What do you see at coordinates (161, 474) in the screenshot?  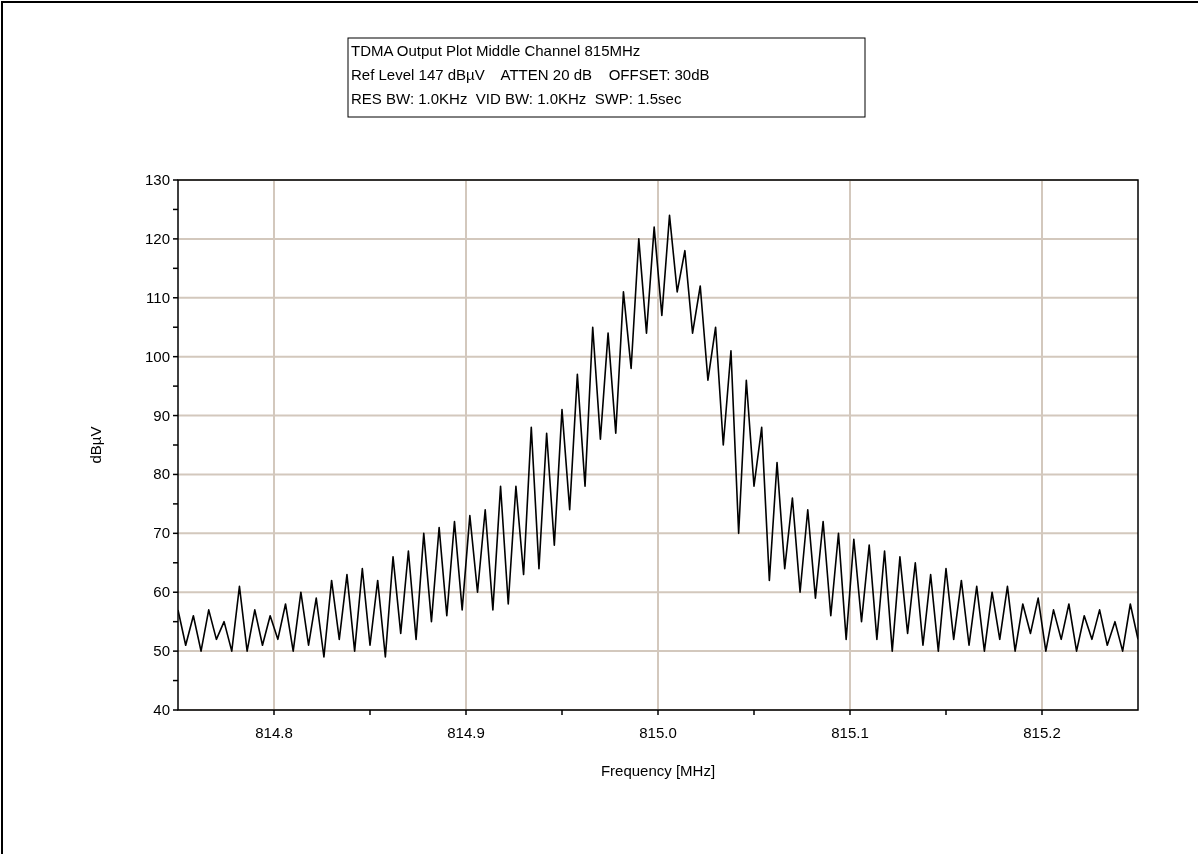 I see `y-tick-label: 80` at bounding box center [161, 474].